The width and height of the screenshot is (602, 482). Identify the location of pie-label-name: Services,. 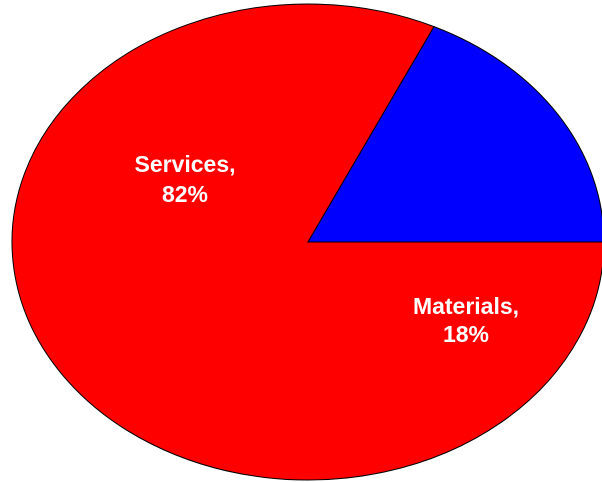
(184, 164).